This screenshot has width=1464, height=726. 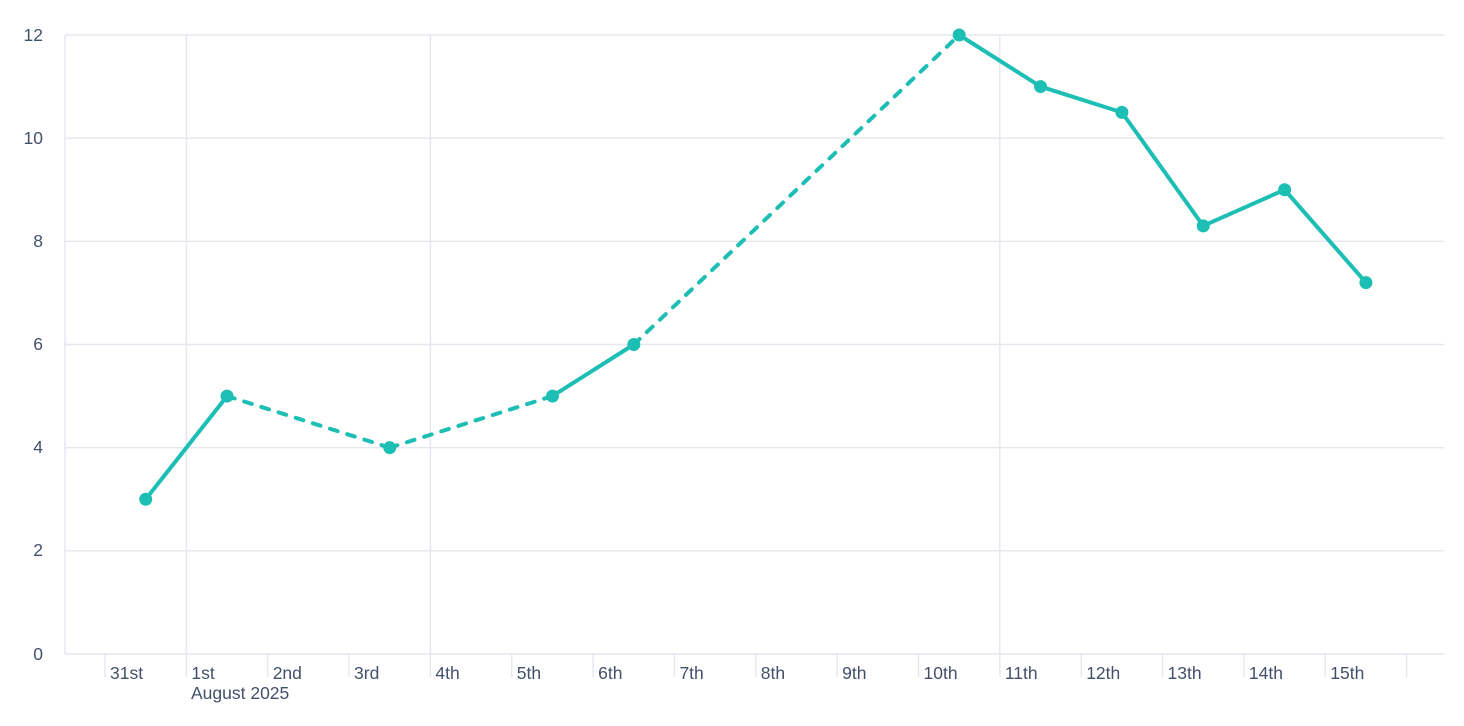 I want to click on y-tick-label: 4, so click(x=38, y=447).